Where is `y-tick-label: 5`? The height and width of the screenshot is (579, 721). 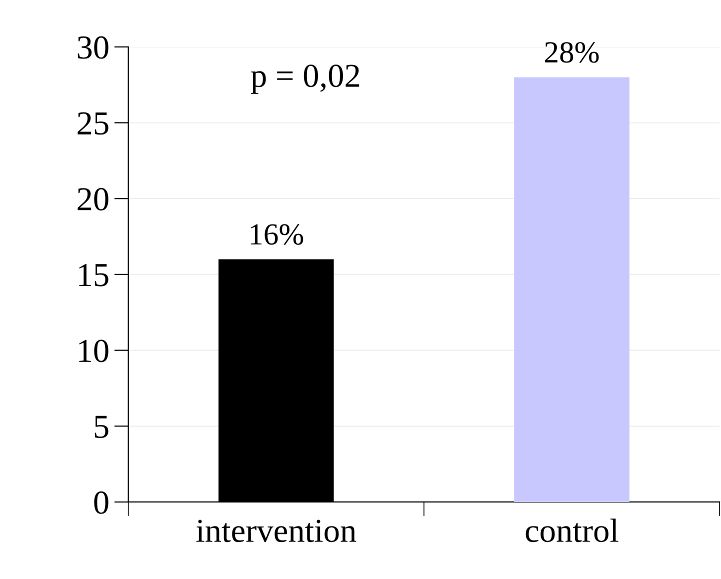 y-tick-label: 5 is located at coordinates (101, 427).